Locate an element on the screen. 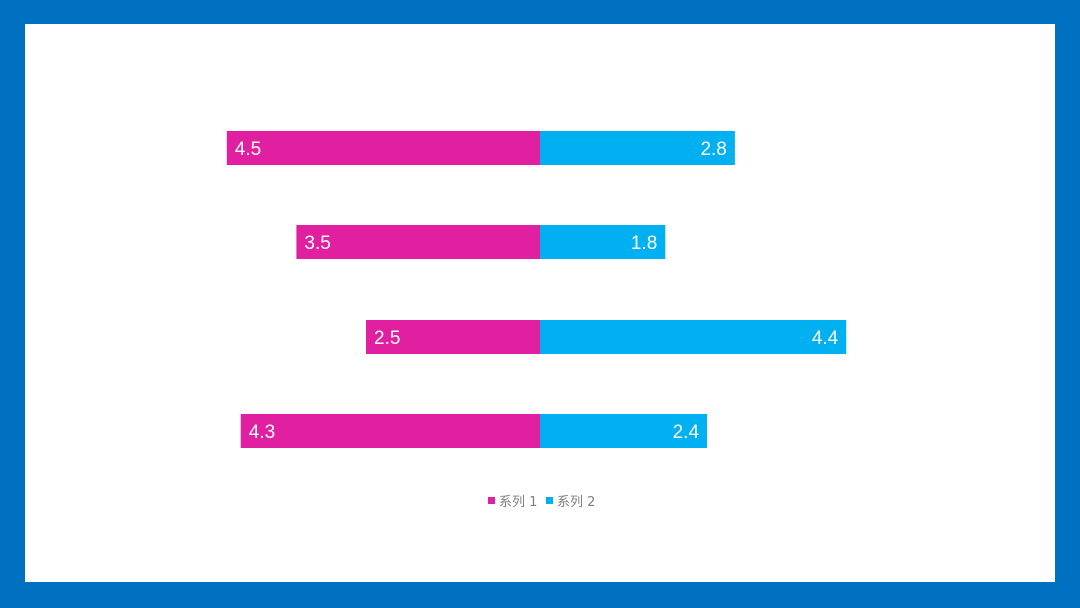 This screenshot has height=608, width=1080. data-label-series-1-row-1: 4.5 is located at coordinates (248, 149).